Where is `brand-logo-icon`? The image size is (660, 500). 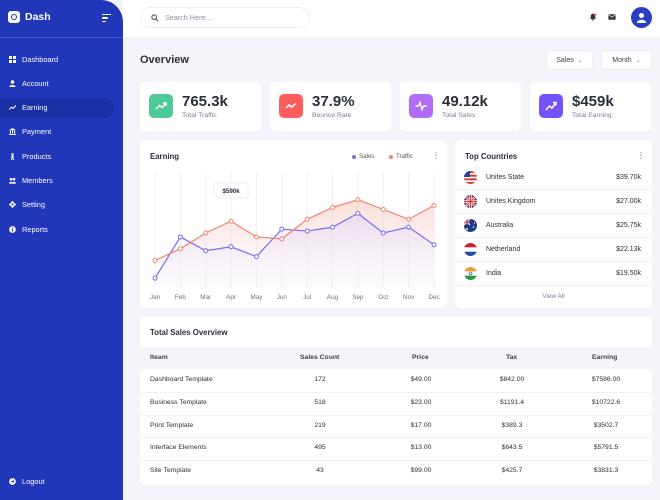 brand-logo-icon is located at coordinates (14, 17).